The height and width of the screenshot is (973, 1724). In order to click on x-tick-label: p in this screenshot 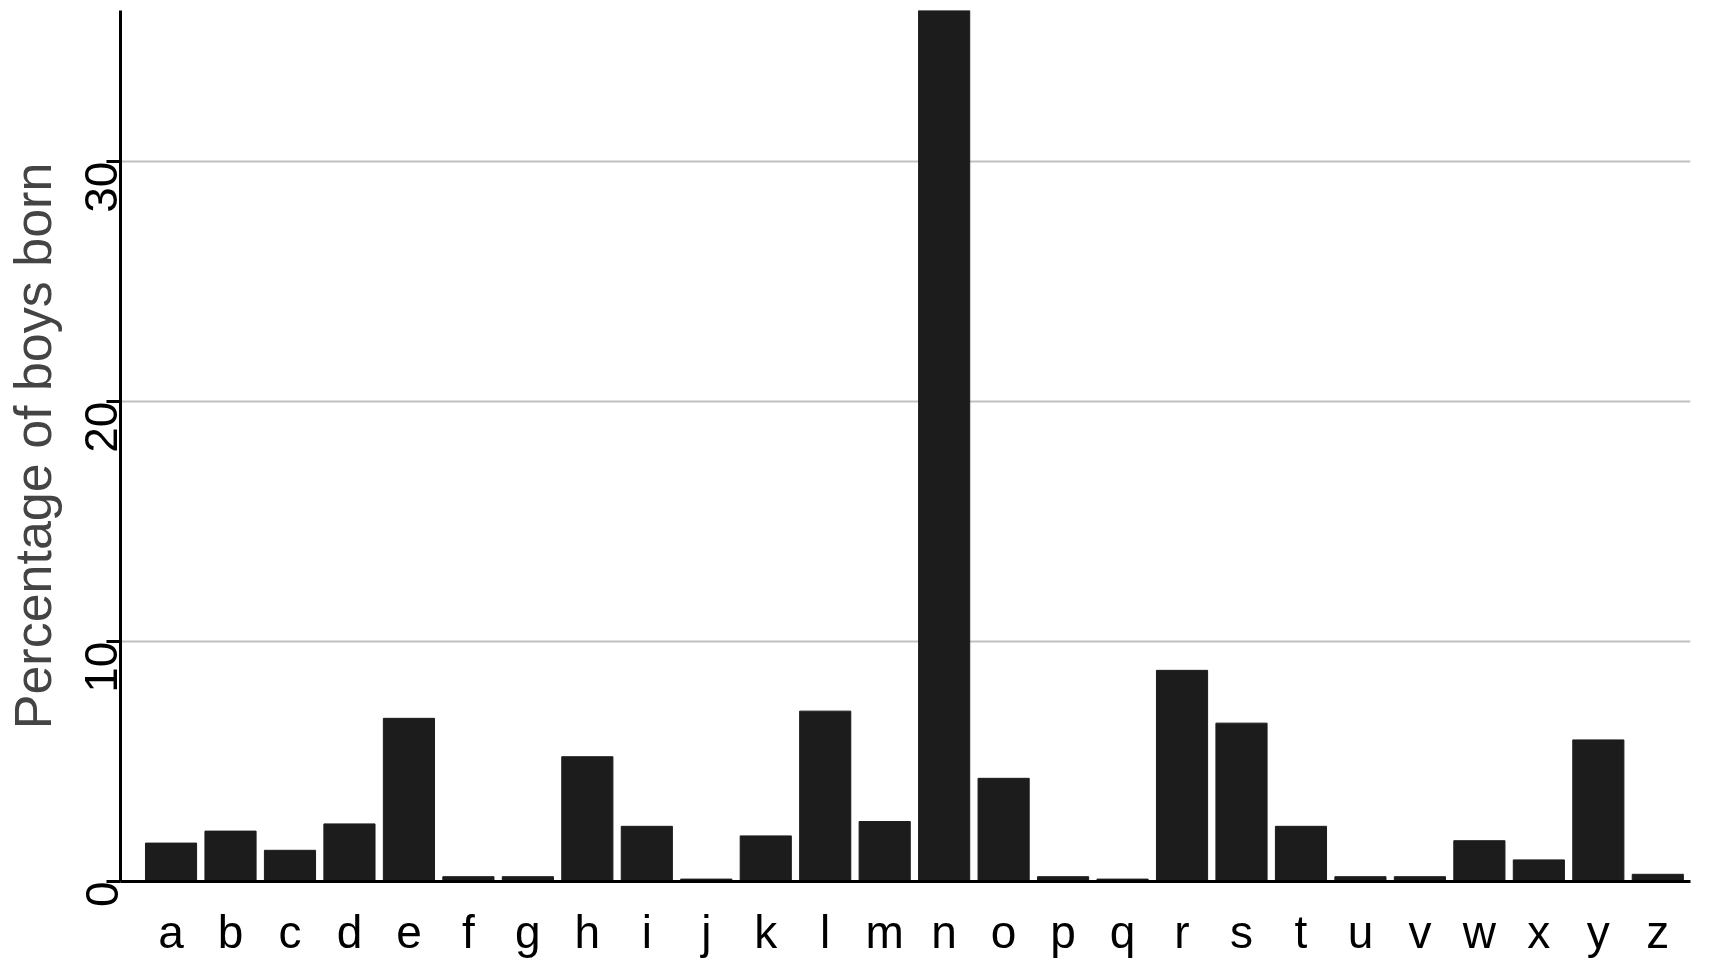, I will do `click(1063, 931)`.